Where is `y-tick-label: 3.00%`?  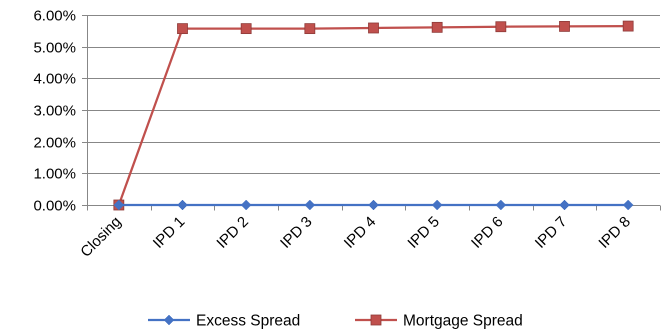 y-tick-label: 3.00% is located at coordinates (54, 111).